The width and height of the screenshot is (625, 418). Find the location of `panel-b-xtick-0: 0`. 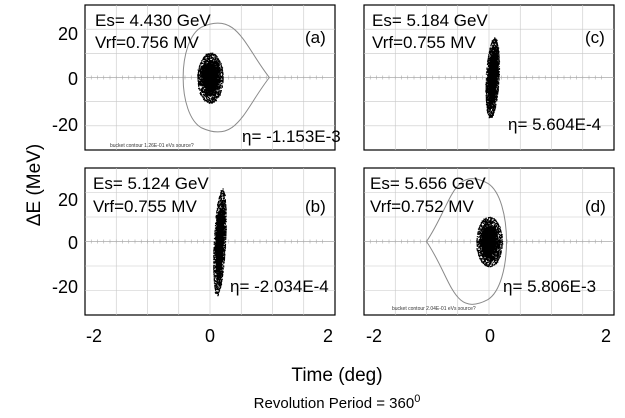

panel-b-xtick-0: 0 is located at coordinates (210, 336).